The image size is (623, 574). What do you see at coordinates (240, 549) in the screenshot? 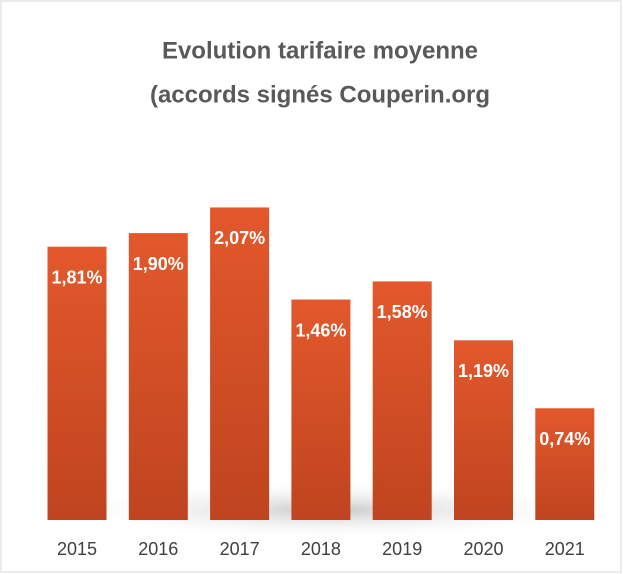
I see `x-tick-label: 2017` at bounding box center [240, 549].